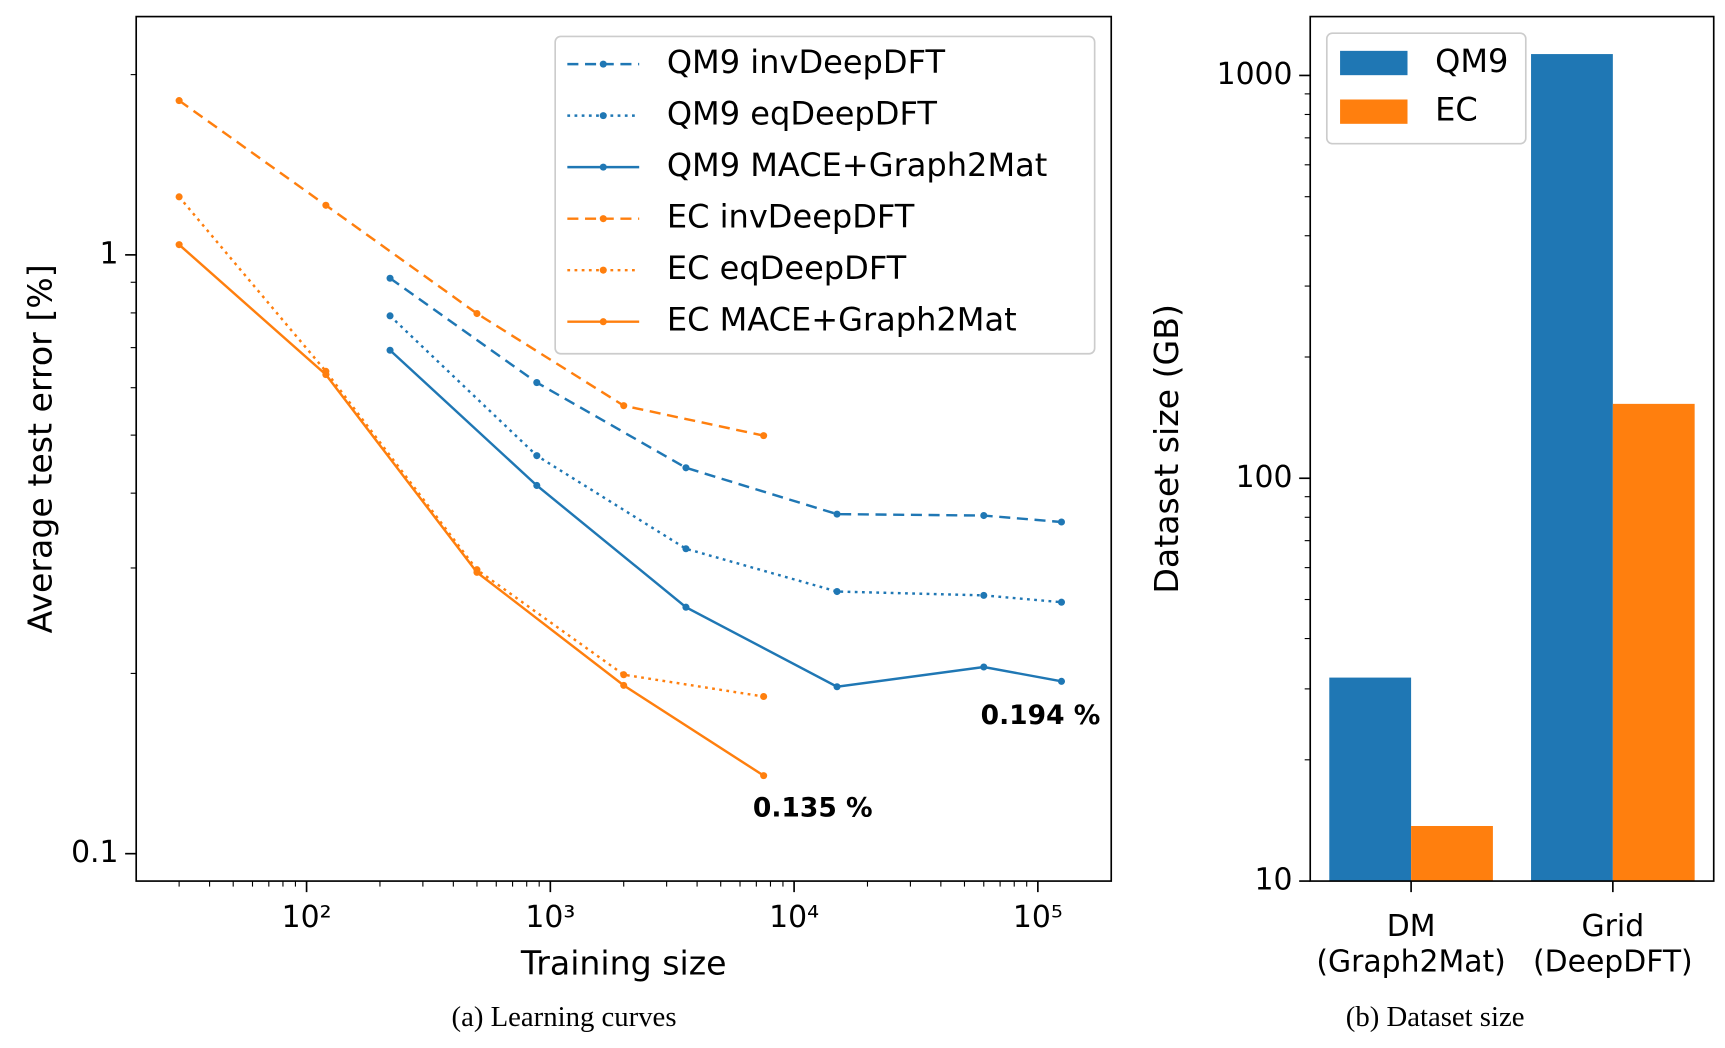 Image resolution: width=1725 pixels, height=1048 pixels. I want to click on x-tick-label: Grid, so click(1613, 926).